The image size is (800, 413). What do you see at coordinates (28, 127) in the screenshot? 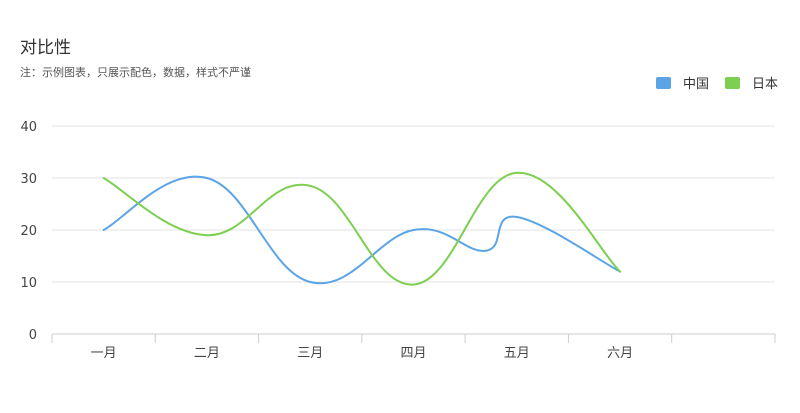
I see `y-tick-label: 40` at bounding box center [28, 127].